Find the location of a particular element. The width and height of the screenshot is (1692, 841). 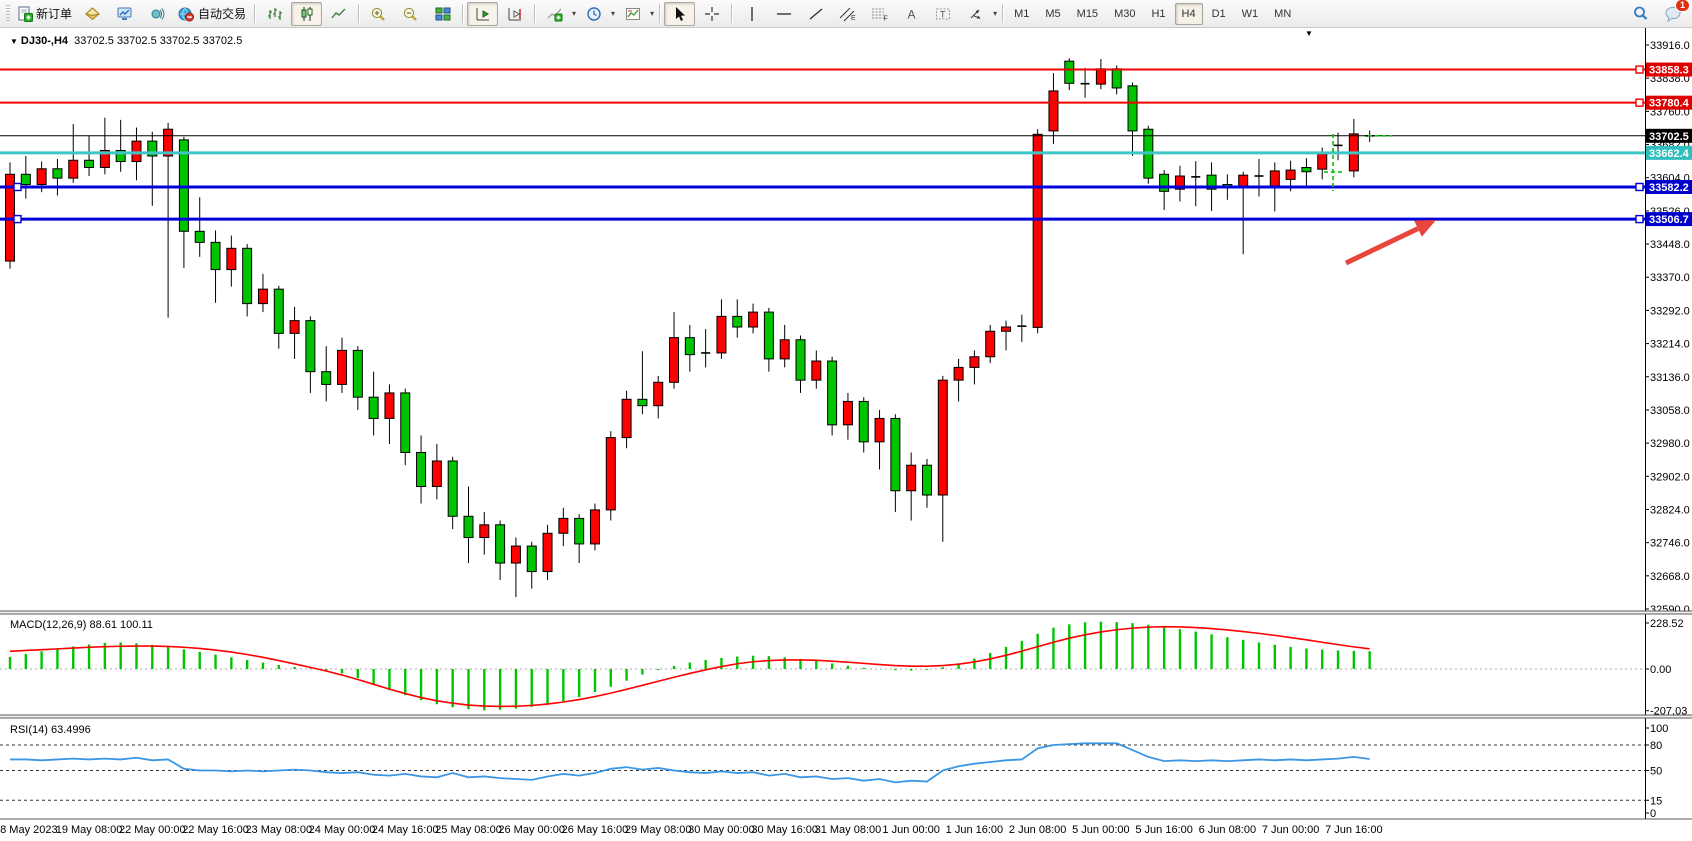

chart-expand-icon: ▼ is located at coordinates (14, 41).